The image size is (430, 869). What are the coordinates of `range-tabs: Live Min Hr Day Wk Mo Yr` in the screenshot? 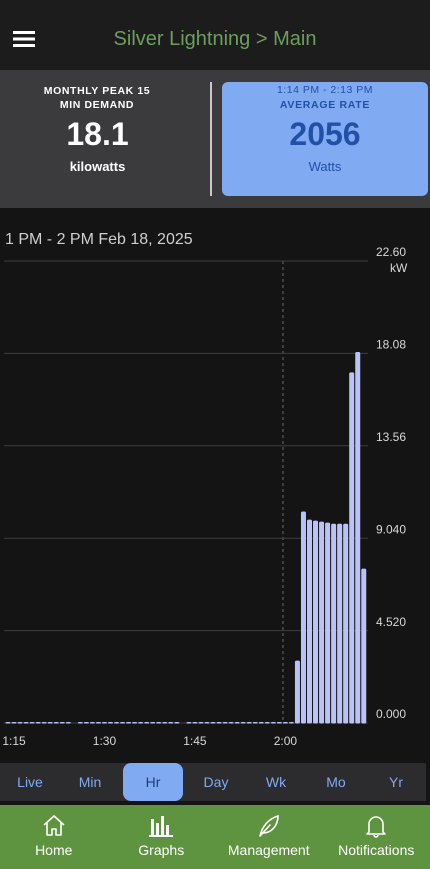 It's located at (213, 782).